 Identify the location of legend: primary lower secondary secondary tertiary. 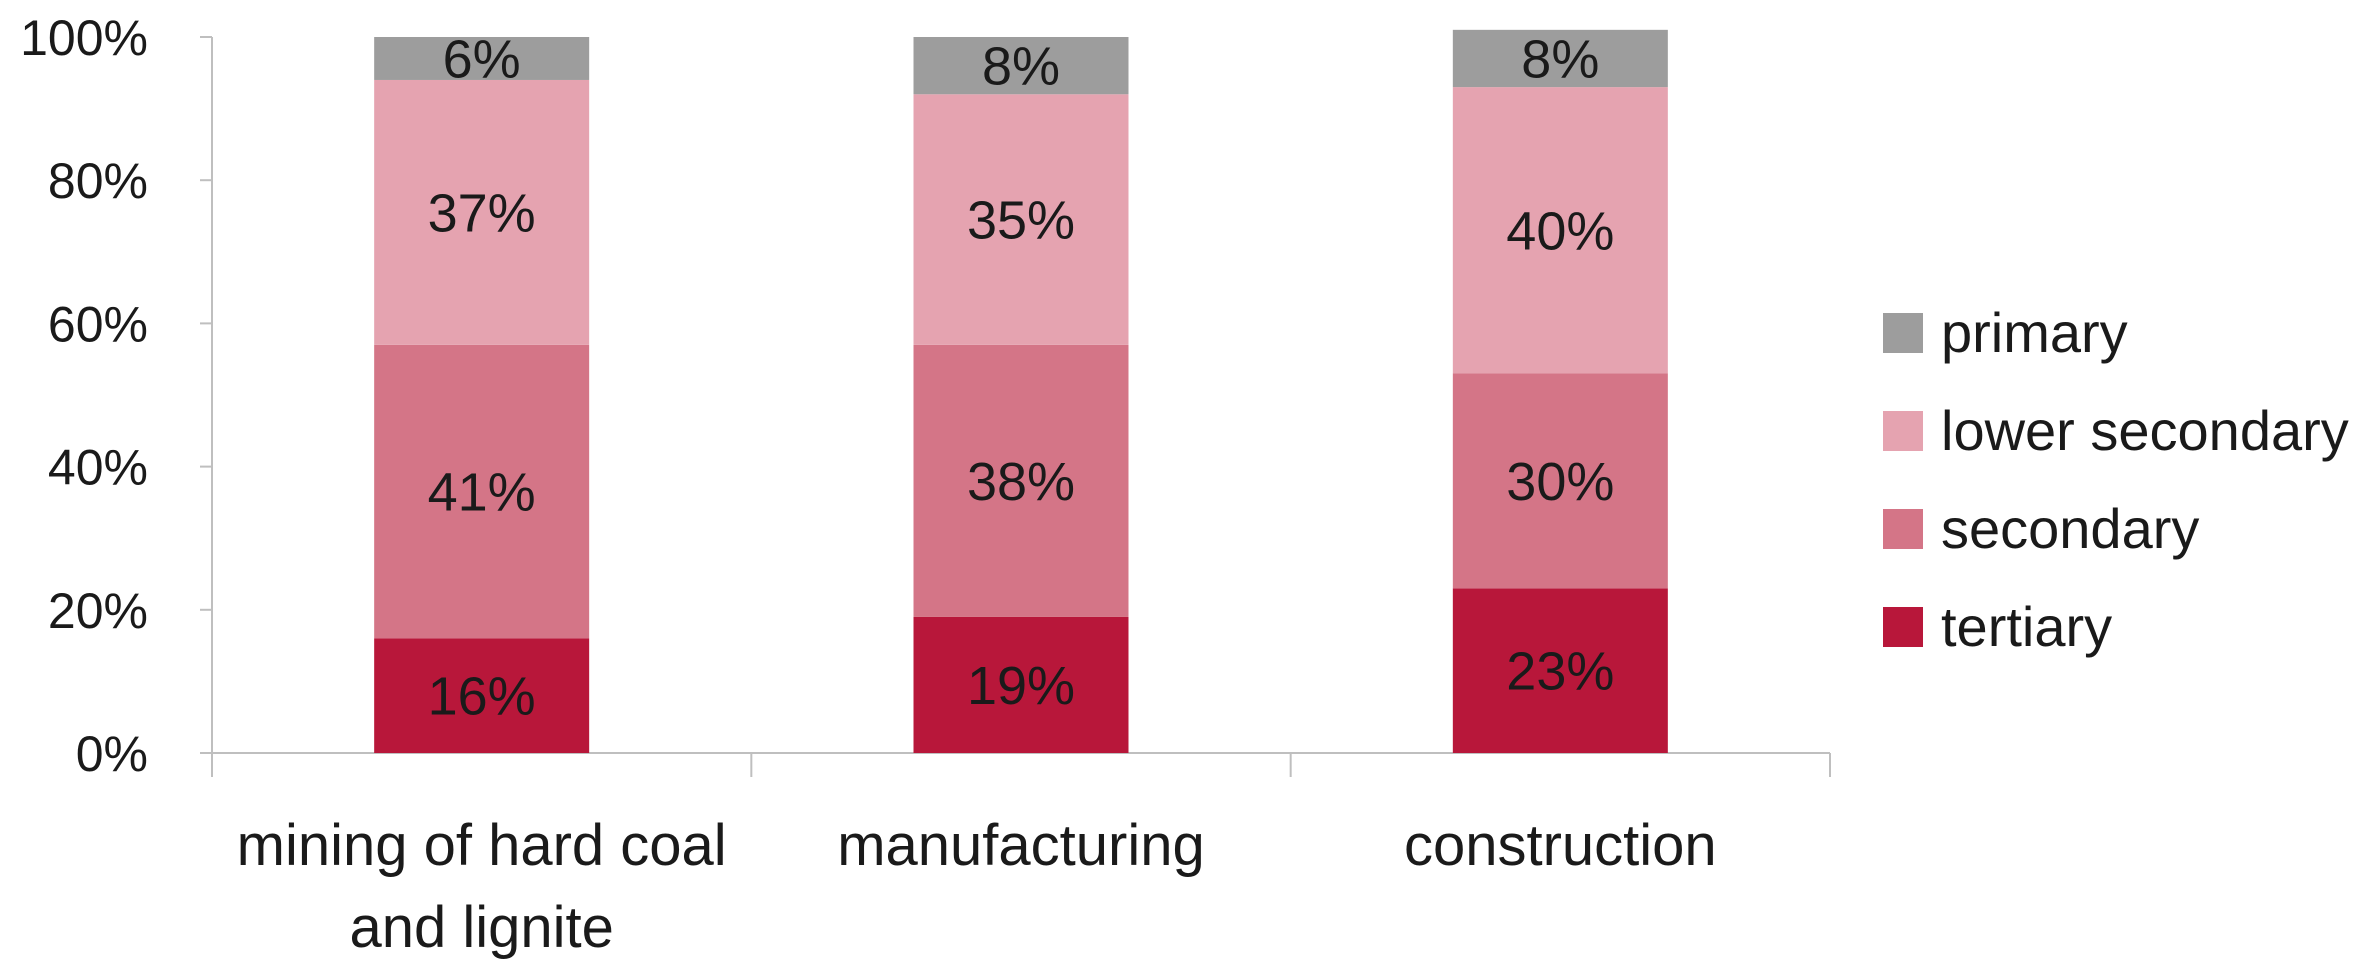
(2116, 479).